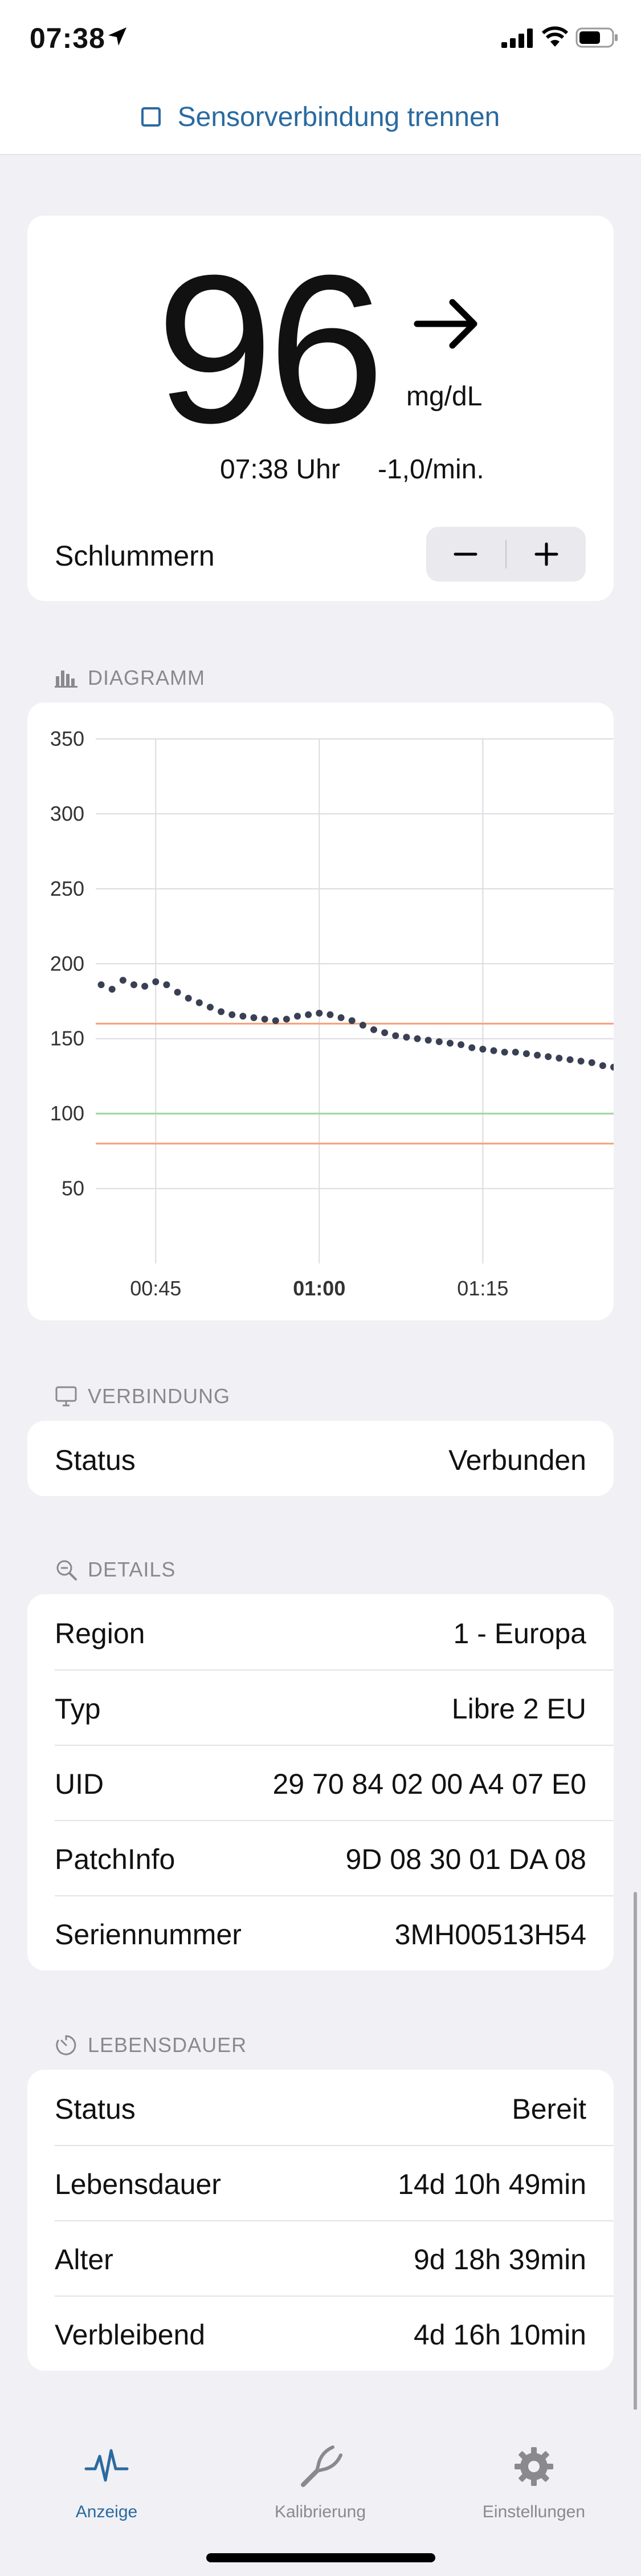 This screenshot has height=2576, width=641. I want to click on snooze-decrement-button, so click(466, 554).